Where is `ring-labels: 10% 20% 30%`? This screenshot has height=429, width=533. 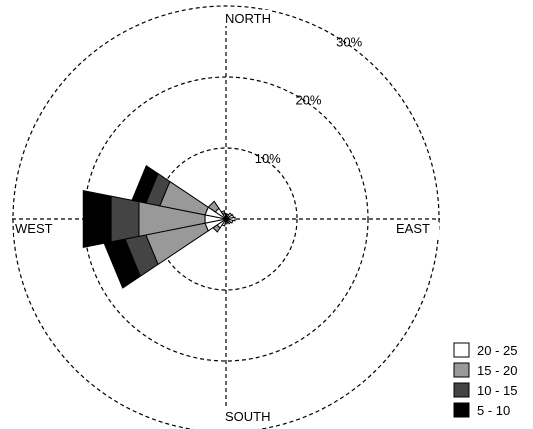 ring-labels: 10% 20% 30% is located at coordinates (309, 100).